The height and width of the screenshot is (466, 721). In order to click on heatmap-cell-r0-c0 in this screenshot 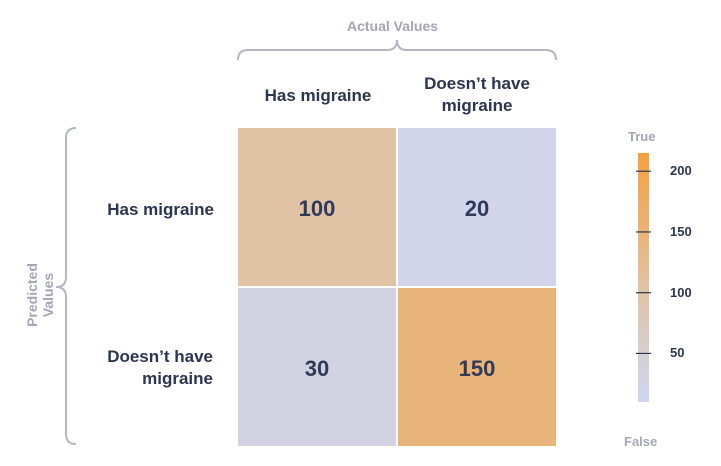, I will do `click(317, 207)`.